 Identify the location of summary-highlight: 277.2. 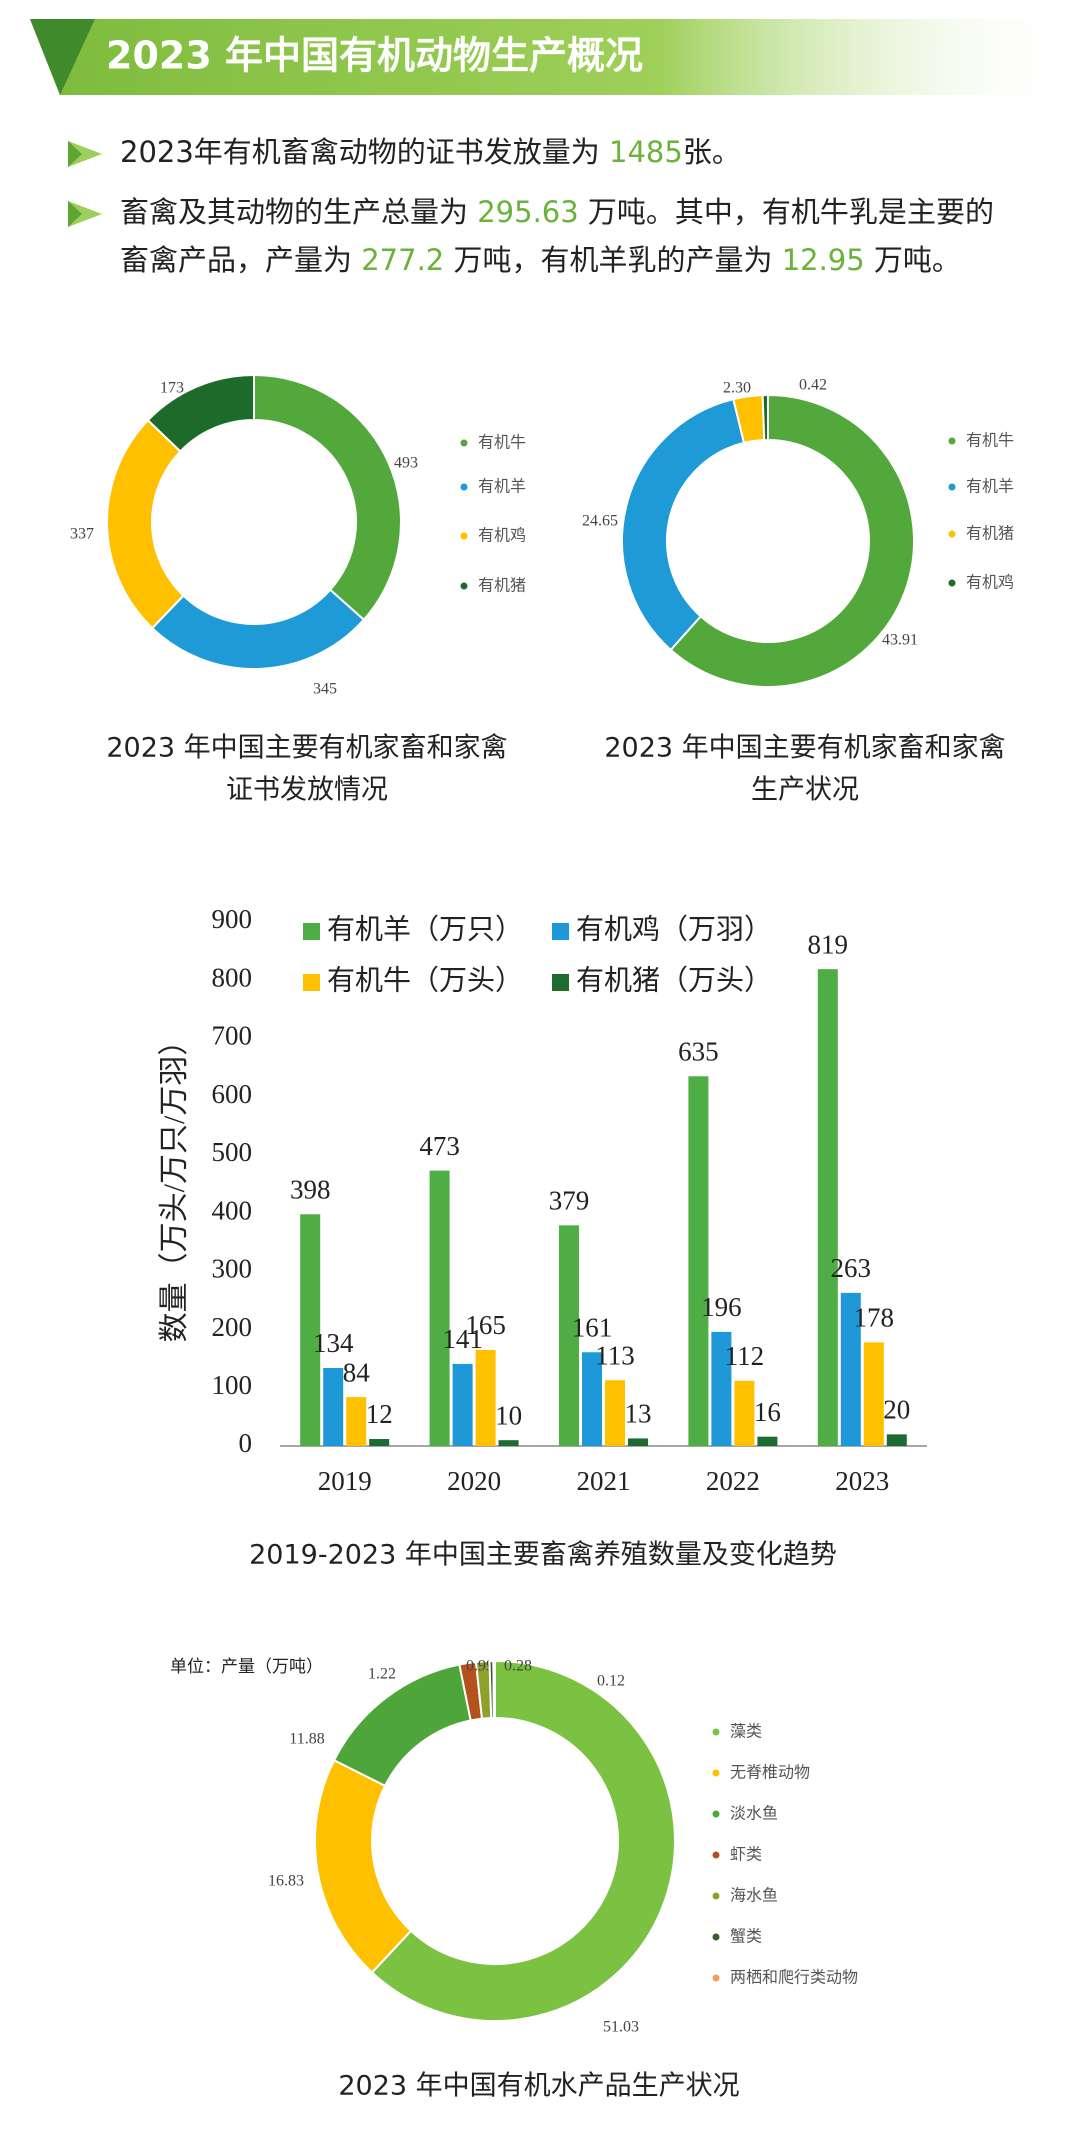
(402, 260).